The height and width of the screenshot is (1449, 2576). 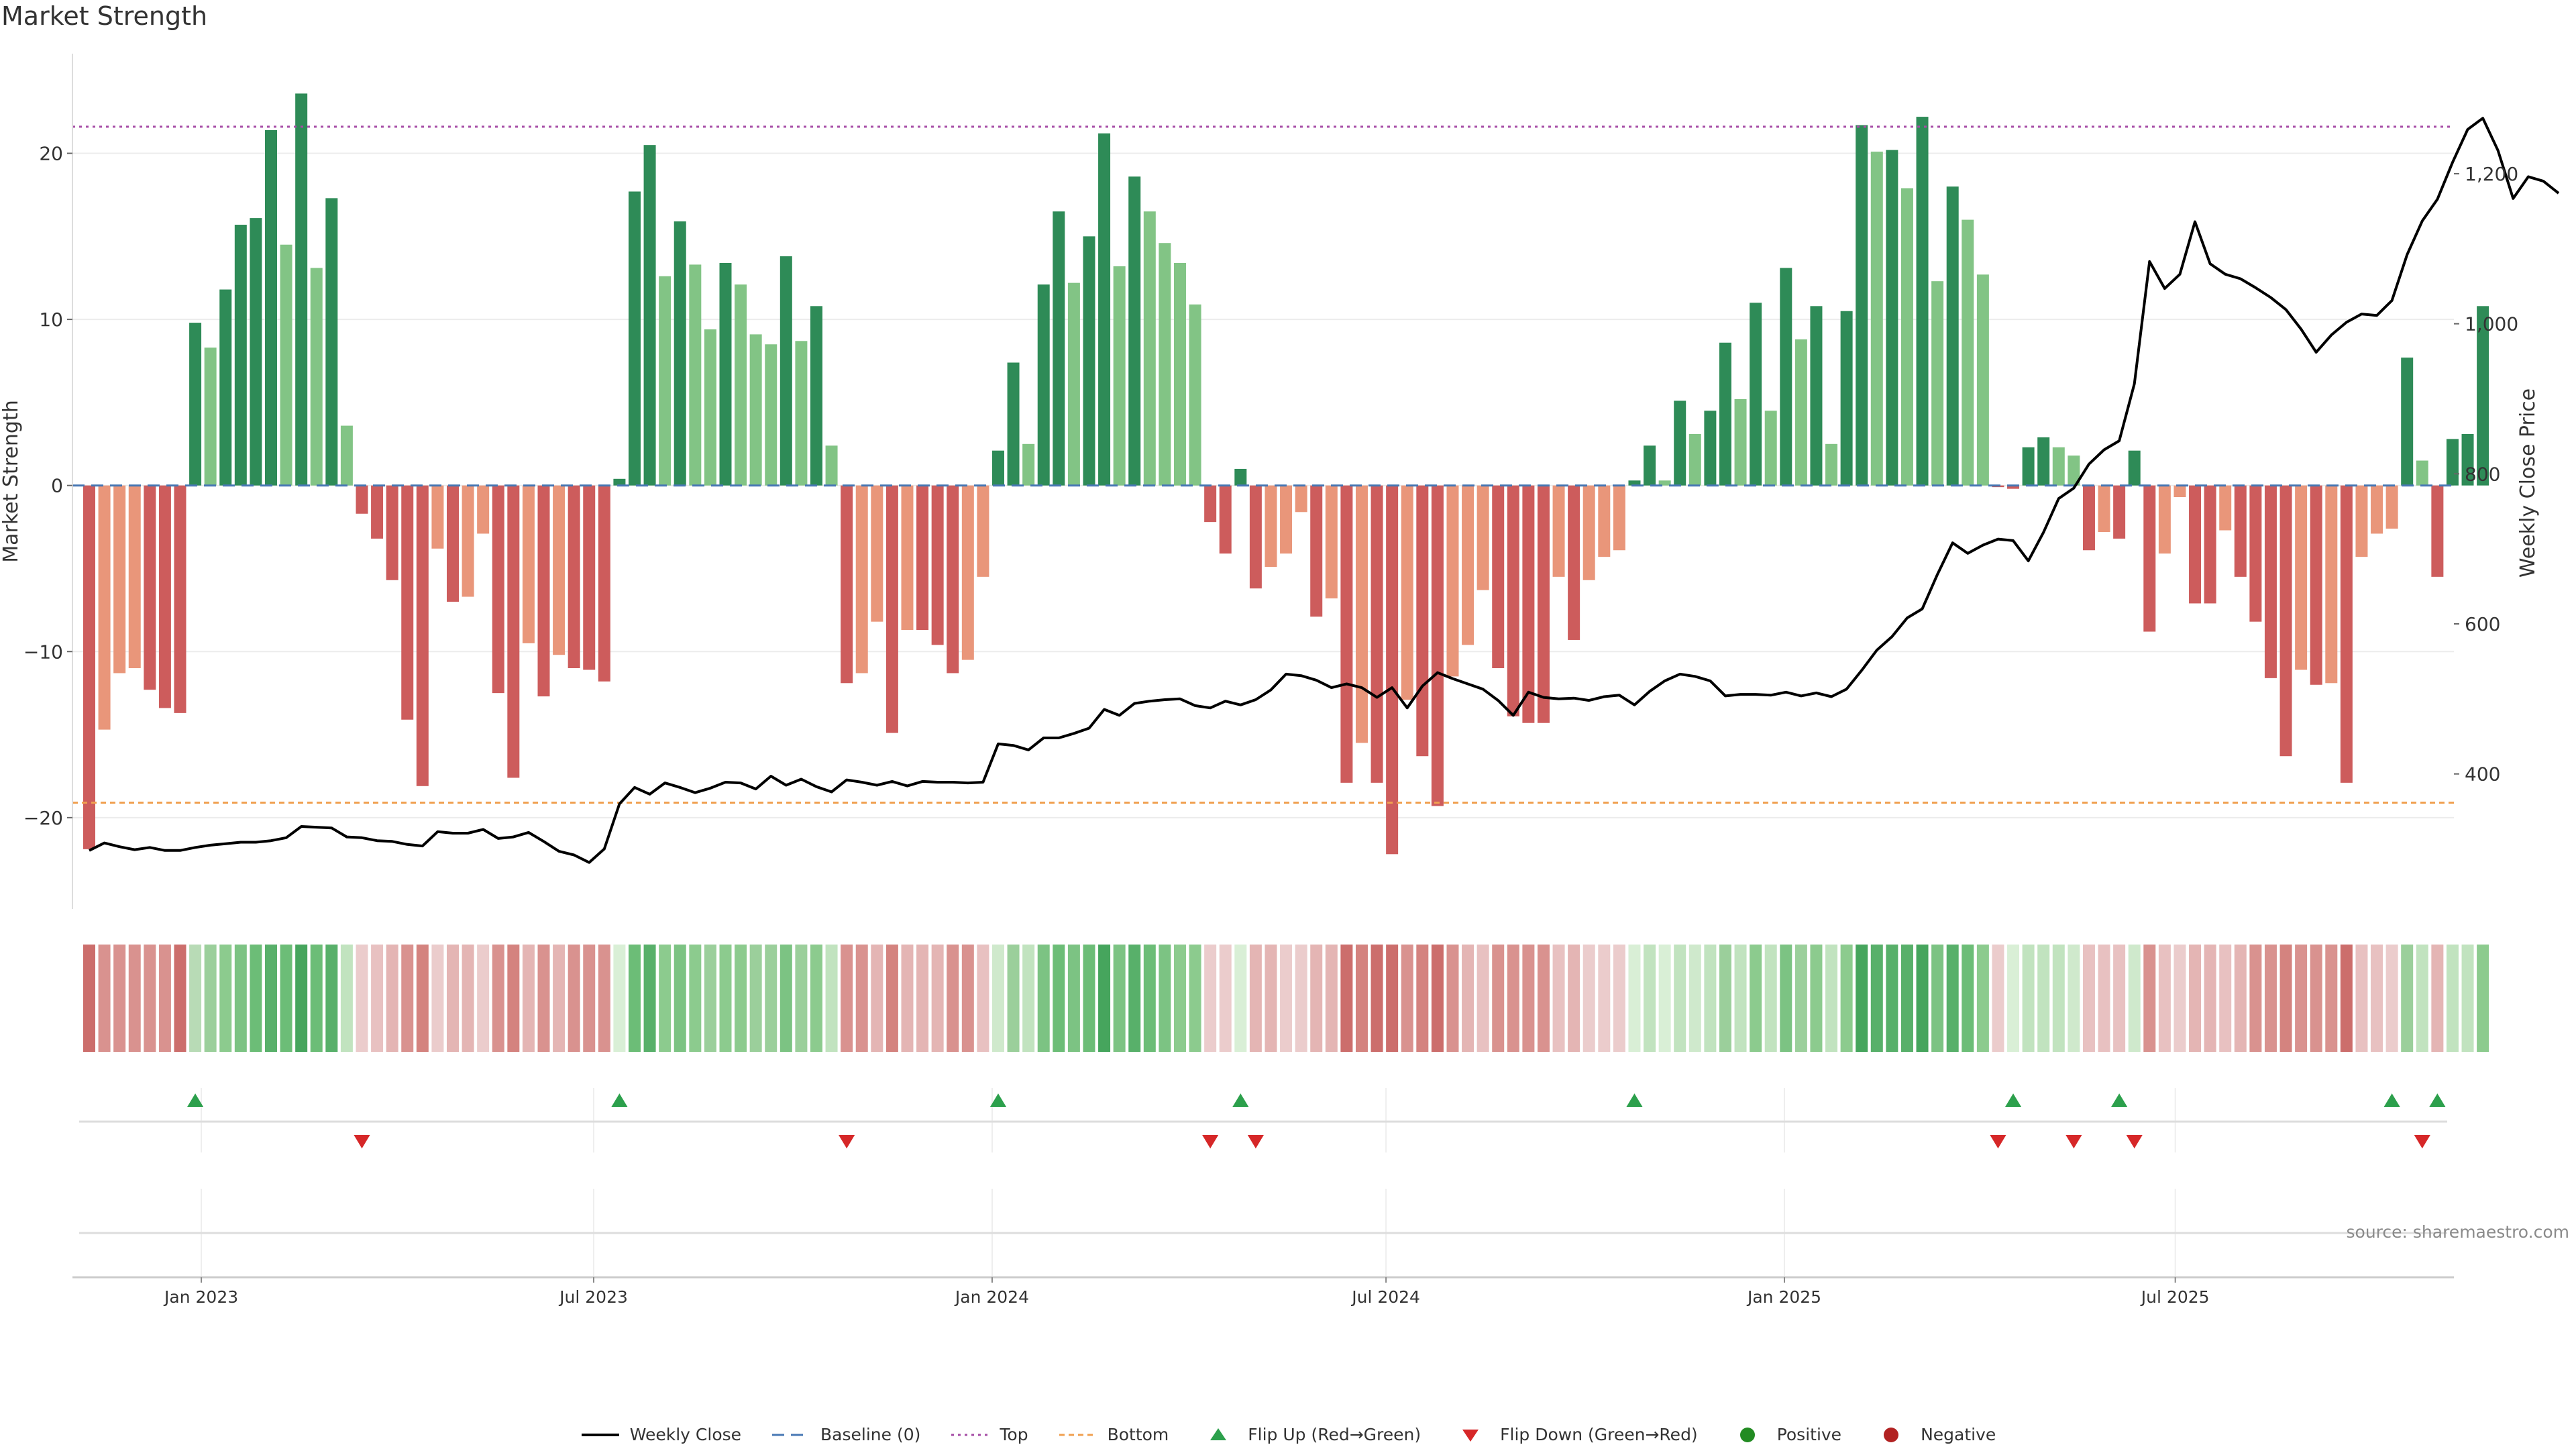 What do you see at coordinates (593, 1297) in the screenshot?
I see `x-tick-label: Jul 2023` at bounding box center [593, 1297].